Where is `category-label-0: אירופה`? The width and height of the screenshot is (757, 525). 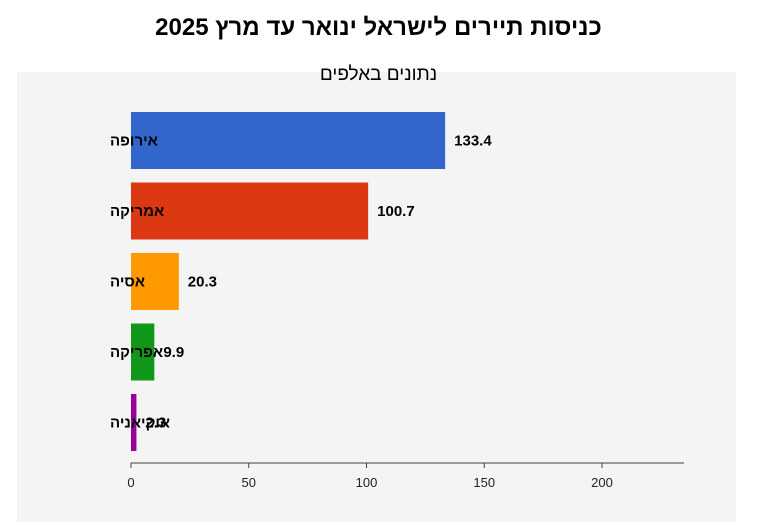
category-label-0: אירופה is located at coordinates (134, 141).